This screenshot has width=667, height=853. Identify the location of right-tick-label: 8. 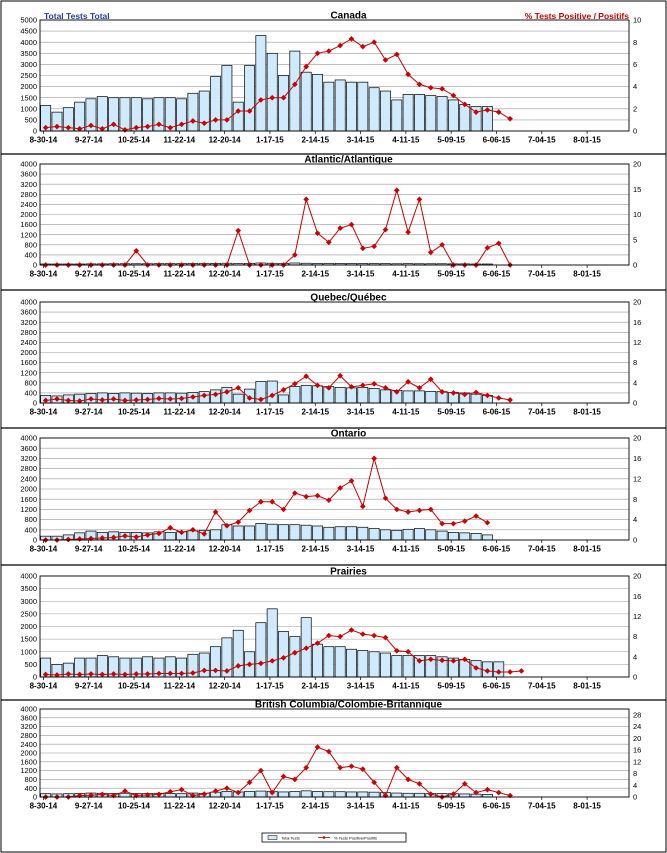
(635, 499).